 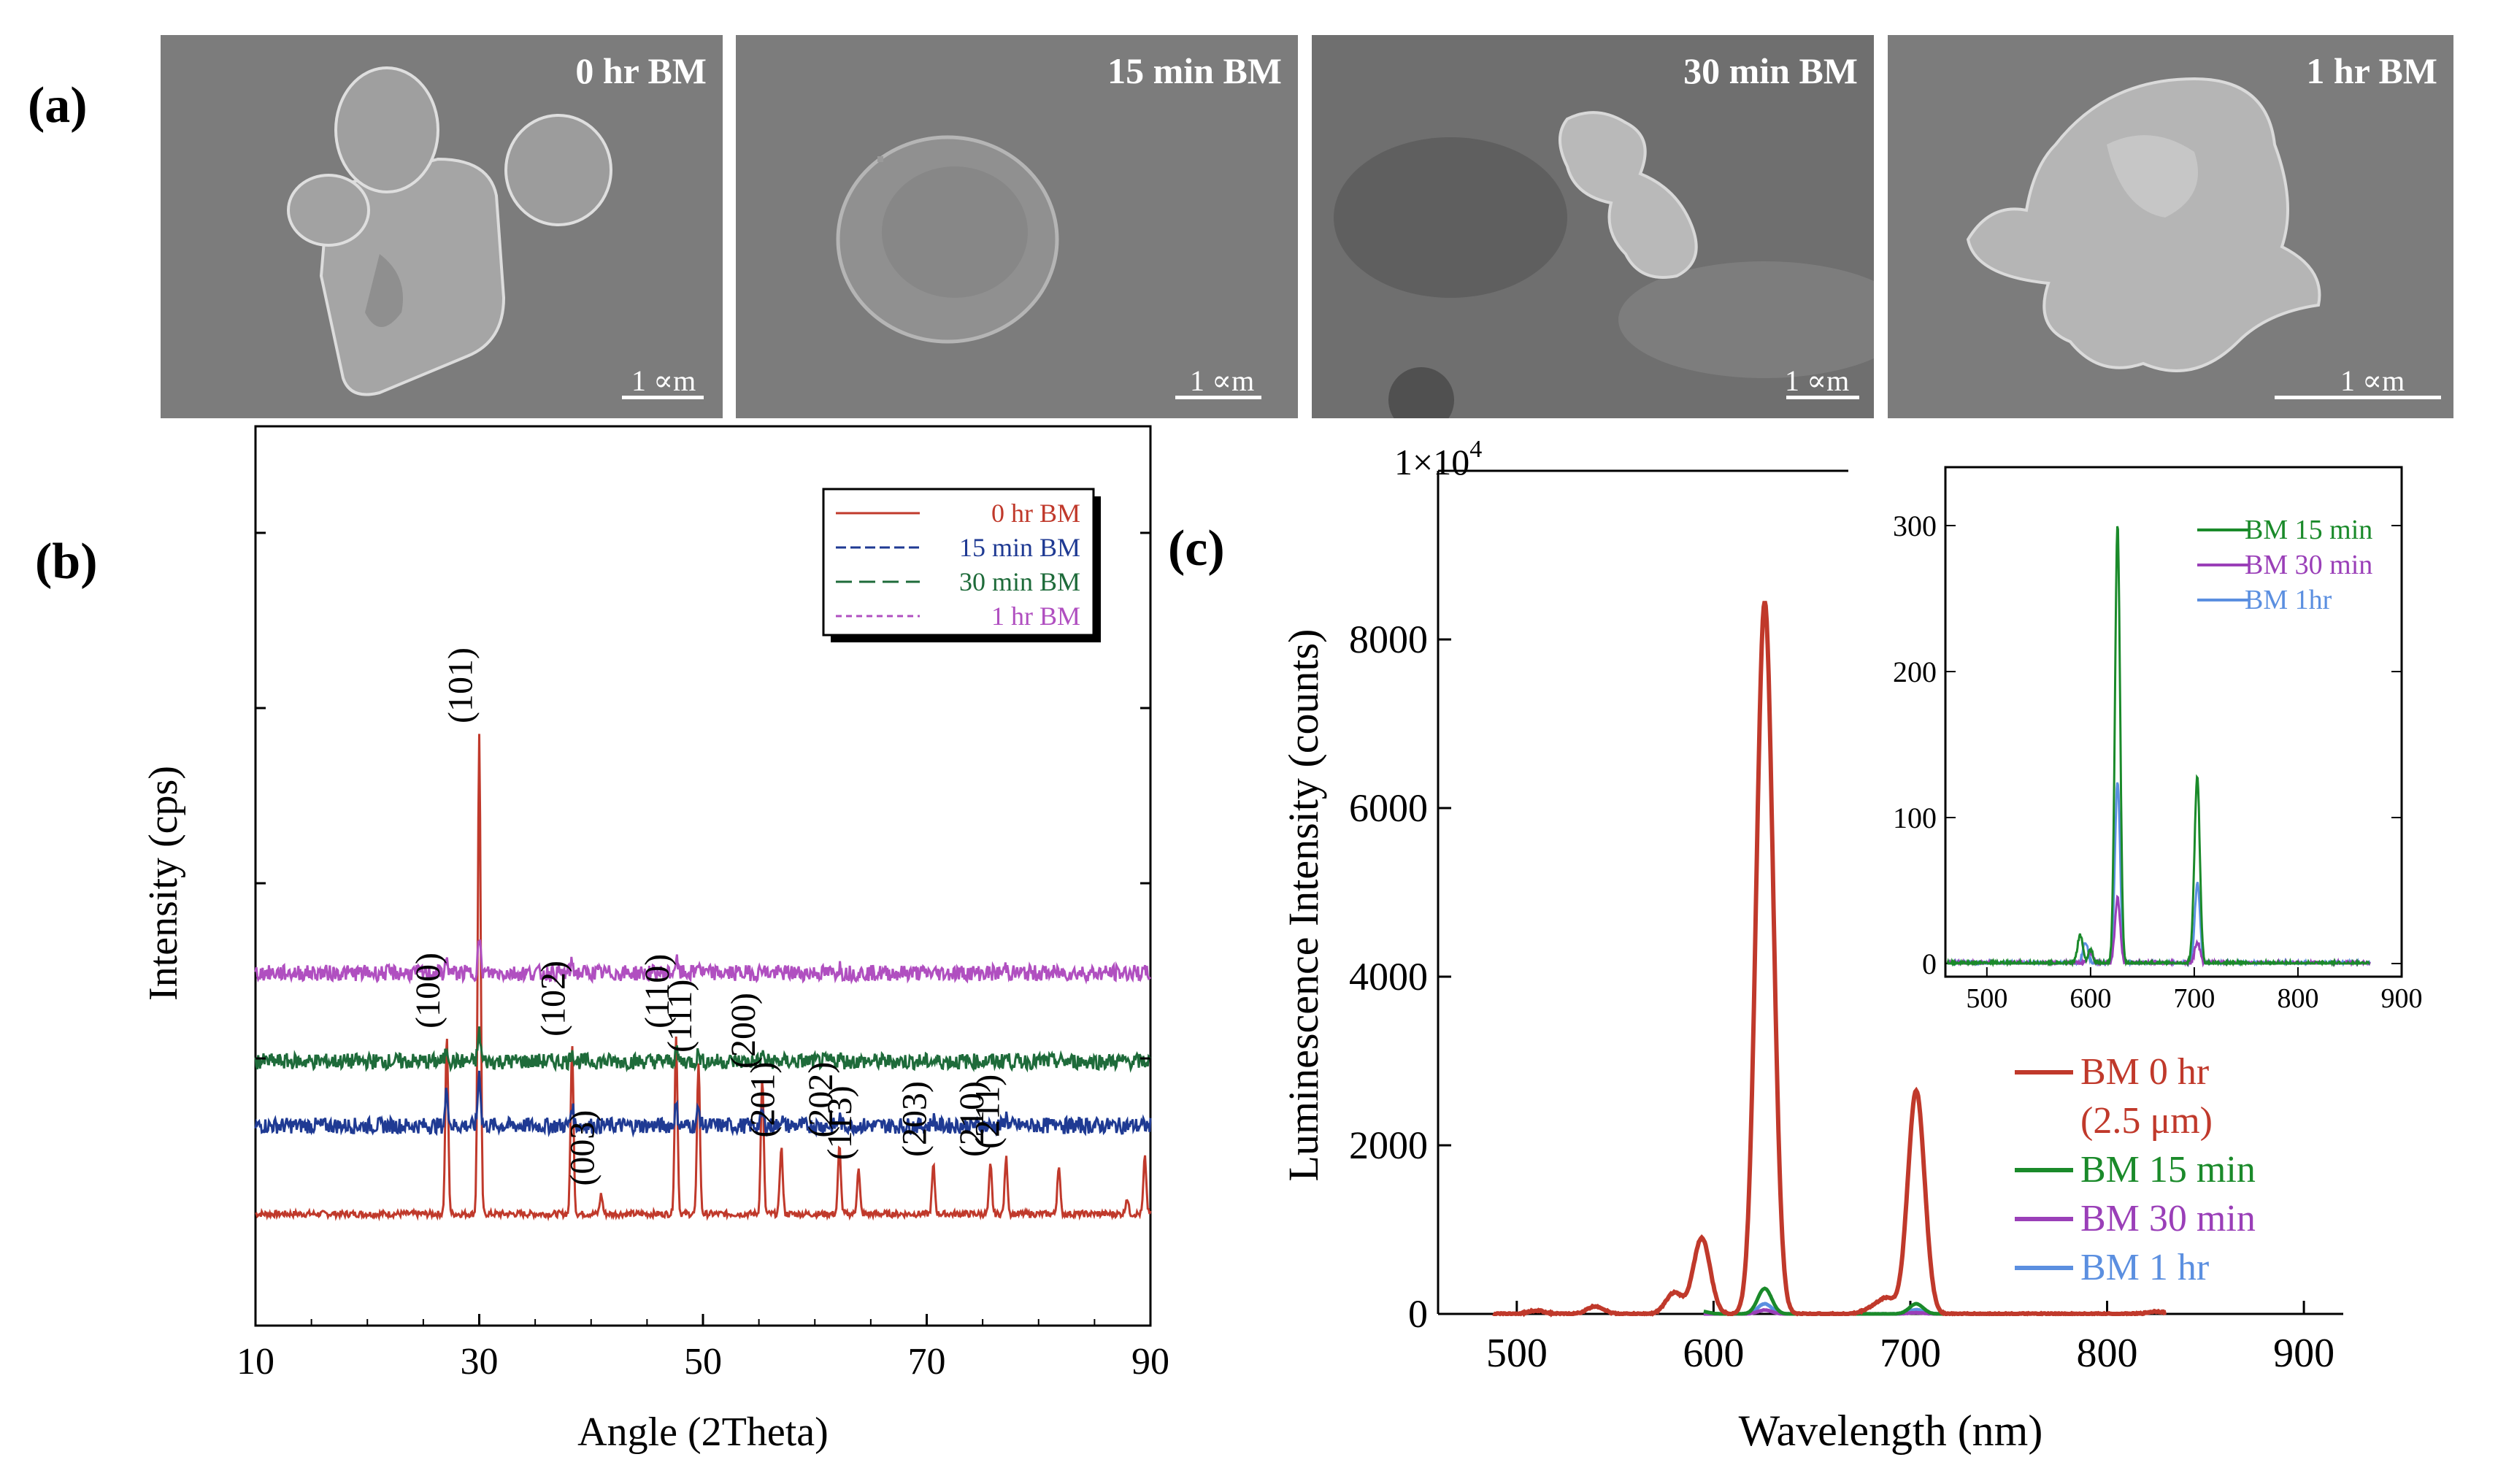 What do you see at coordinates (58, 105) in the screenshot?
I see `panel-label-a: (a)` at bounding box center [58, 105].